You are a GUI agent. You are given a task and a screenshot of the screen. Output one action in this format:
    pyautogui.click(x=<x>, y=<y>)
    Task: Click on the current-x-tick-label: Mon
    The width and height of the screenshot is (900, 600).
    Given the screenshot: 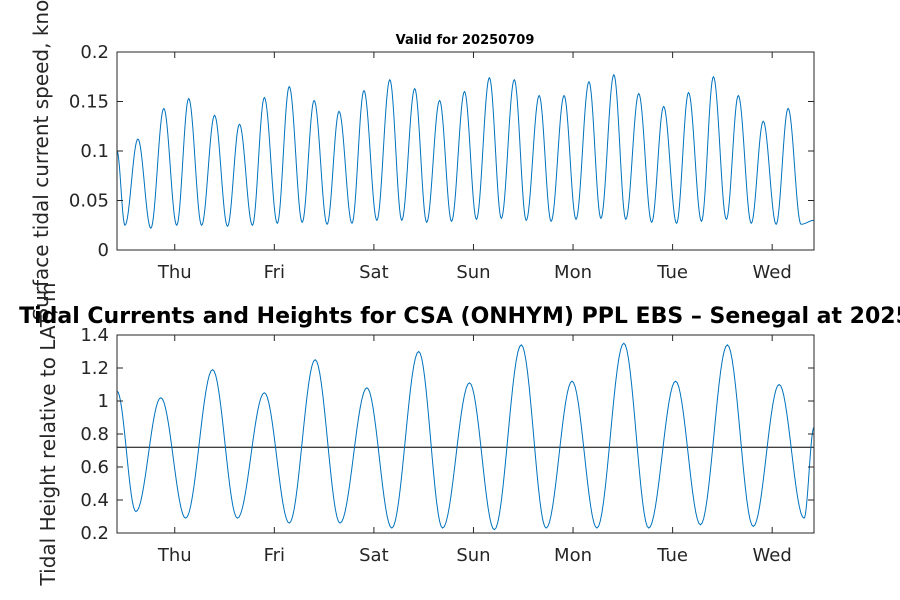 What is the action you would take?
    pyautogui.click(x=573, y=272)
    